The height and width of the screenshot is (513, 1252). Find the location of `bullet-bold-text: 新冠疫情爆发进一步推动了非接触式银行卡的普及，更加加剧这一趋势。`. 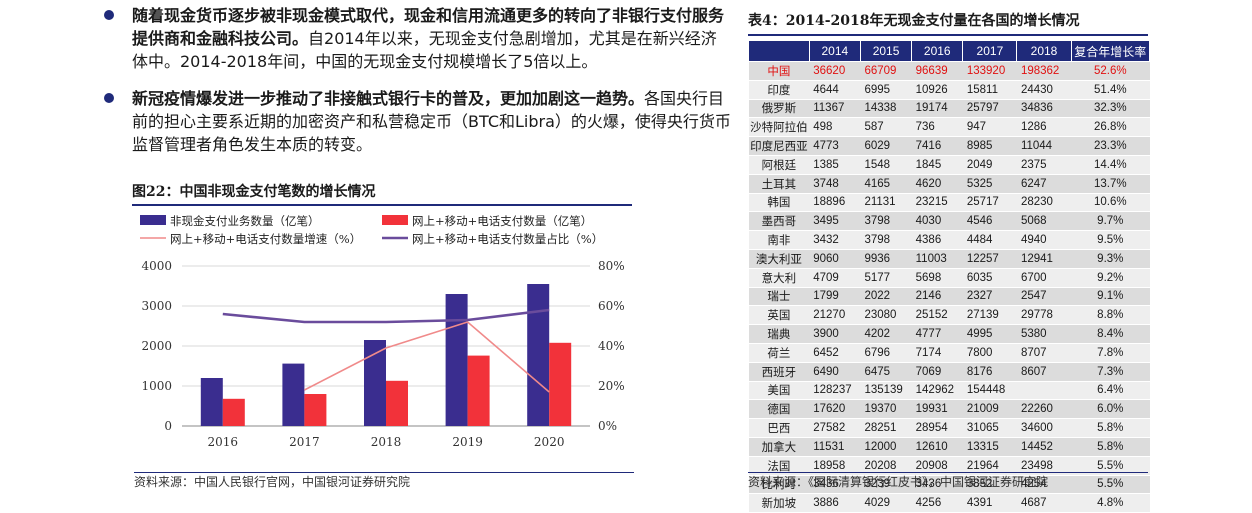

bullet-bold-text: 新冠疫情爆发进一步推动了非接触式银行卡的普及，更加加剧这一趋势。 is located at coordinates (388, 98).